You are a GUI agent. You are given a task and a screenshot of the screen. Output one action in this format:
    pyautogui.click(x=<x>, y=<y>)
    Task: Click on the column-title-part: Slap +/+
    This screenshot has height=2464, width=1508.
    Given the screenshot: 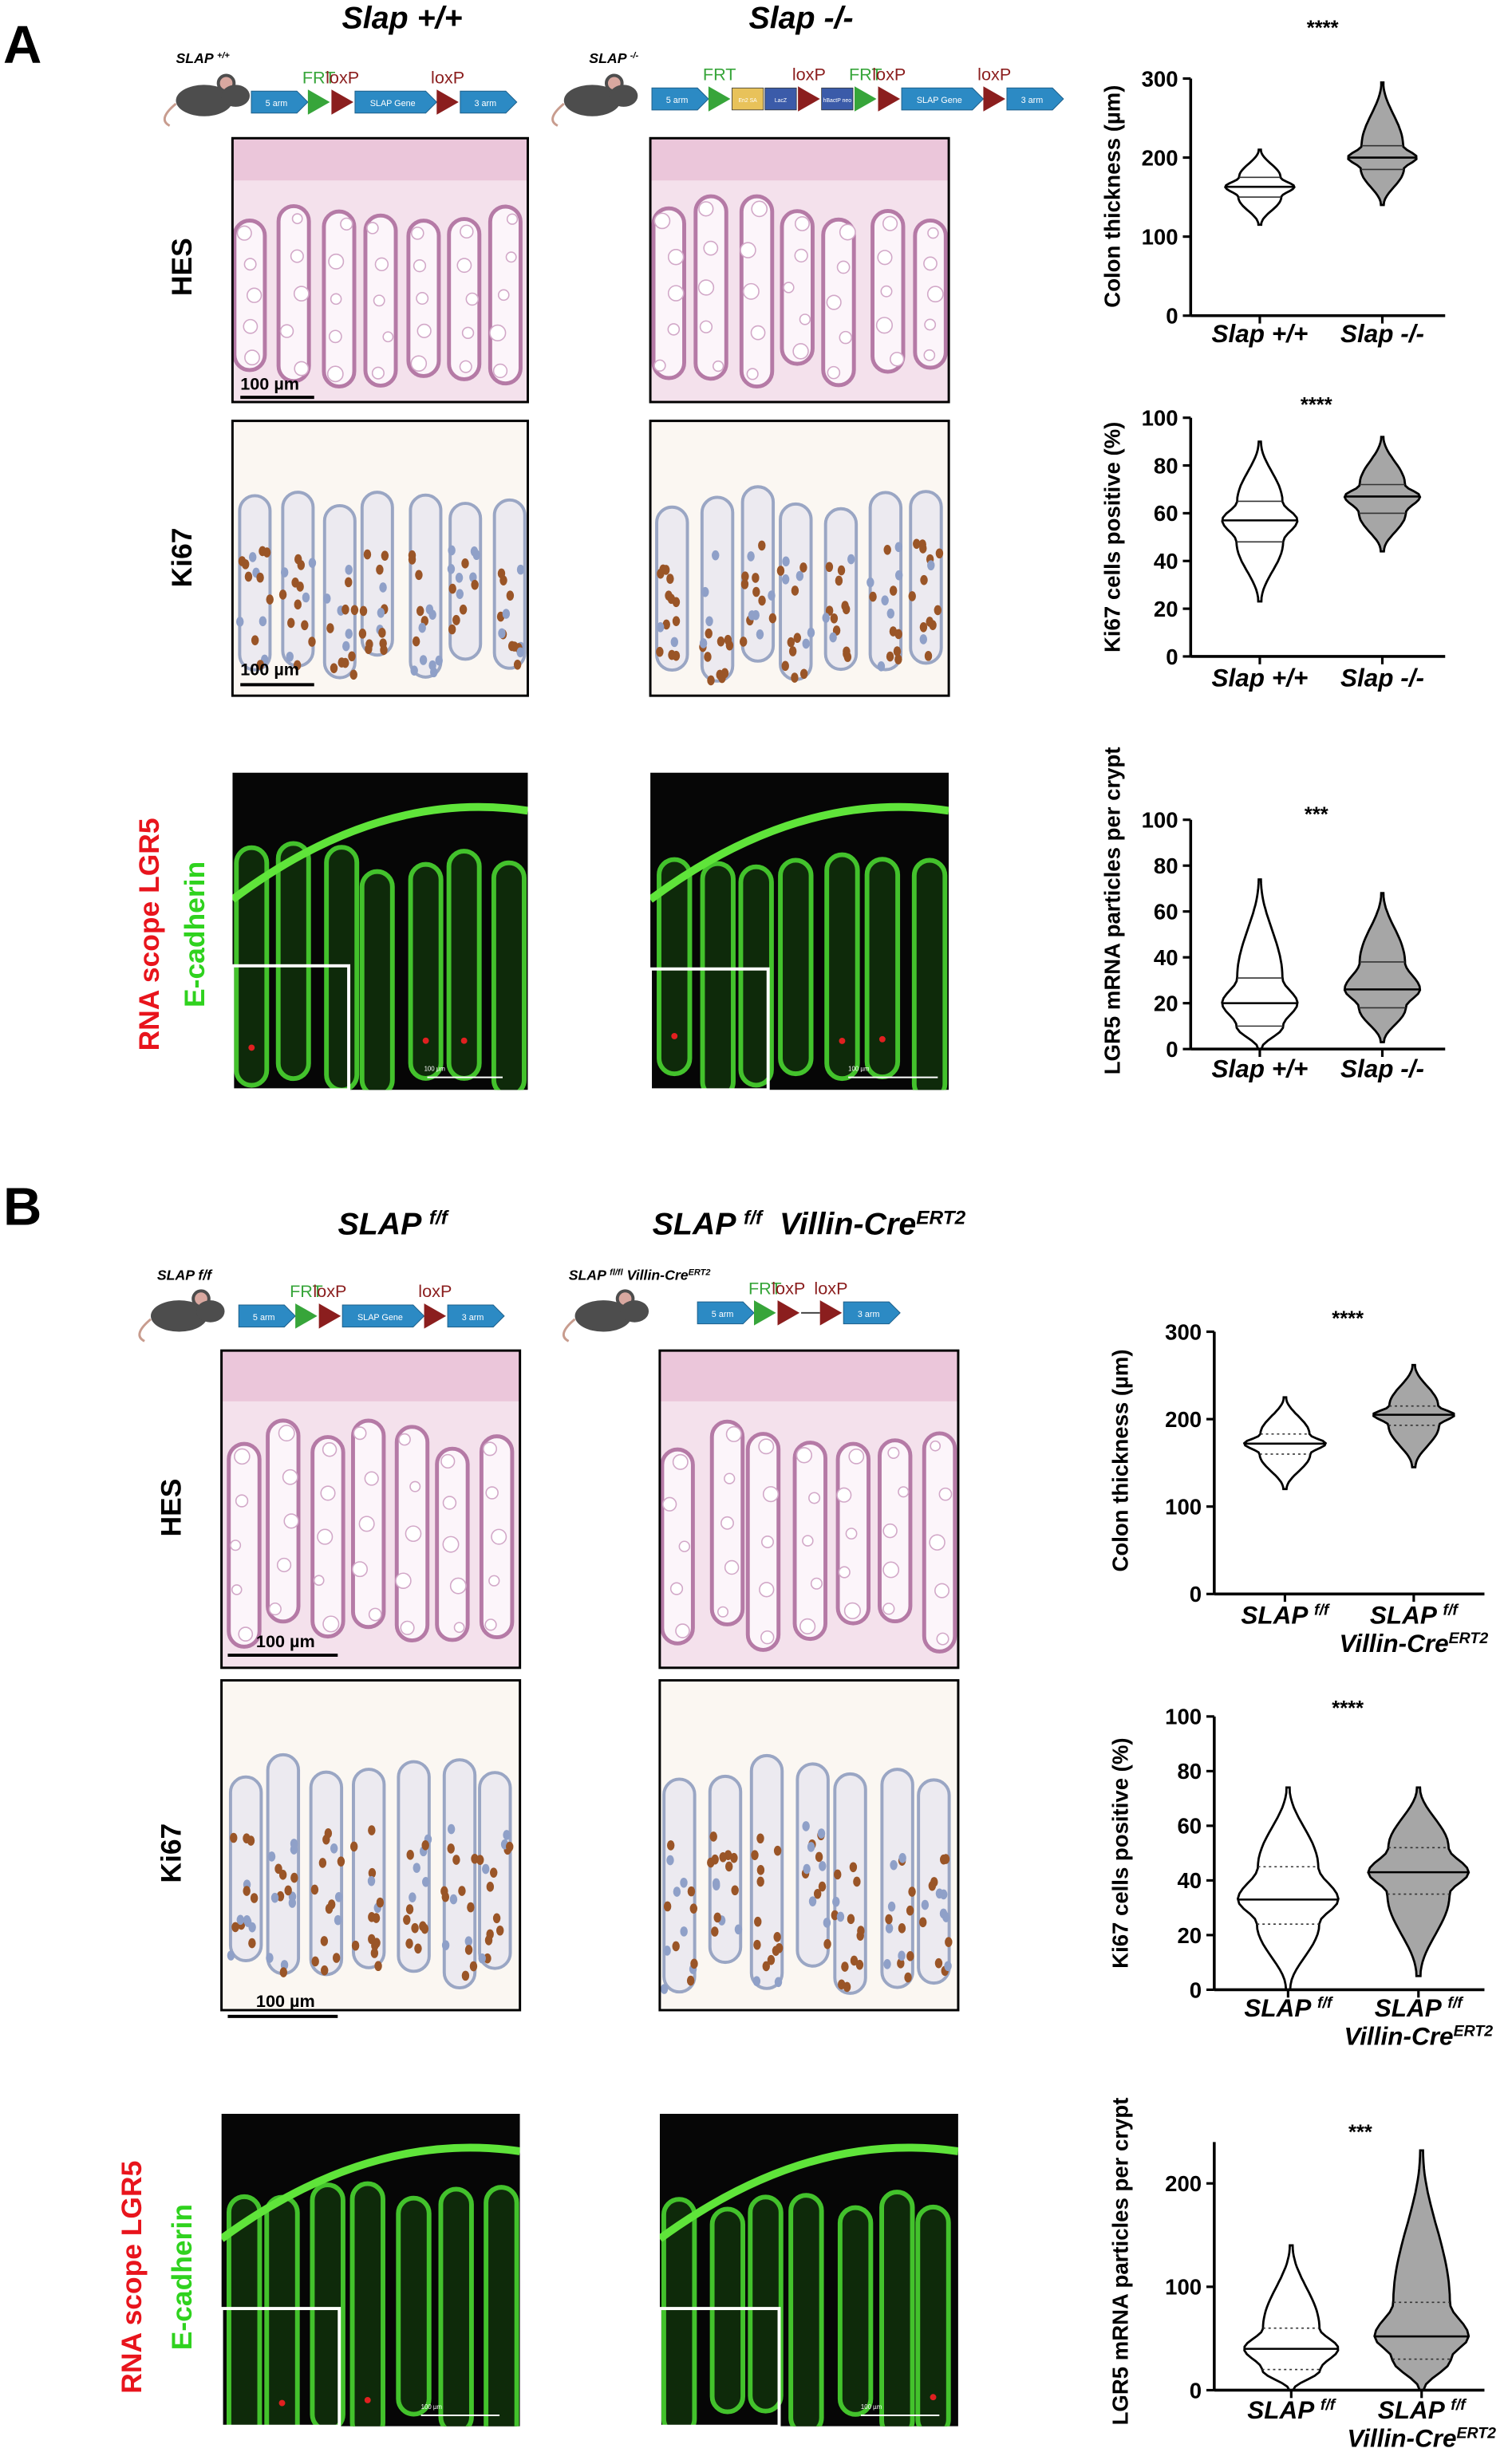 What is the action you would take?
    pyautogui.click(x=402, y=17)
    